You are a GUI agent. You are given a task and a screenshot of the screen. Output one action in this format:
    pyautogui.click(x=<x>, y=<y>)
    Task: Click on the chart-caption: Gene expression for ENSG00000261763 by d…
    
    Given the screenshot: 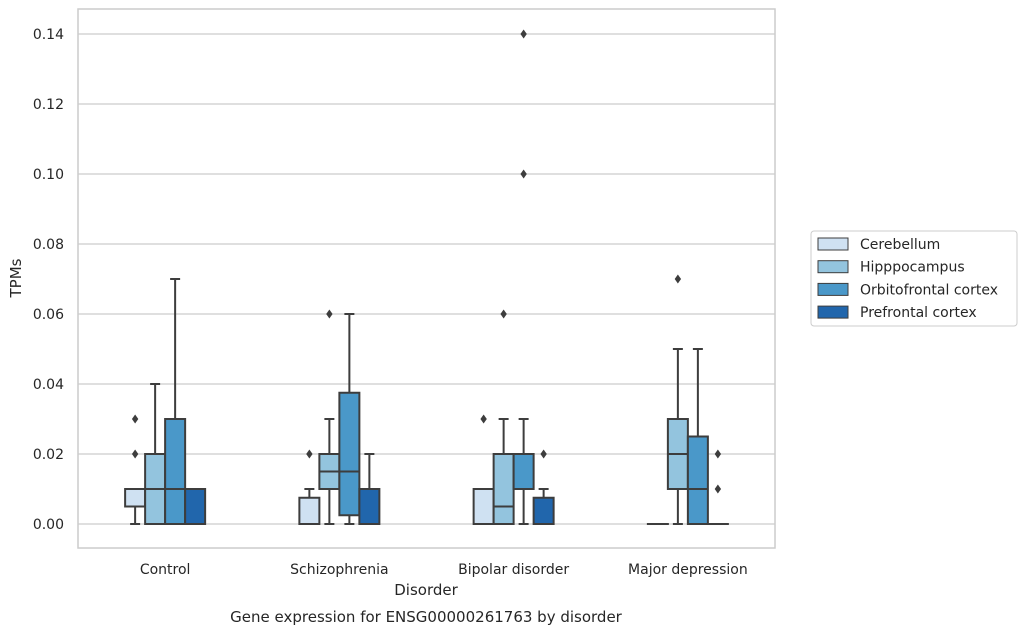 What is the action you would take?
    pyautogui.click(x=426, y=617)
    